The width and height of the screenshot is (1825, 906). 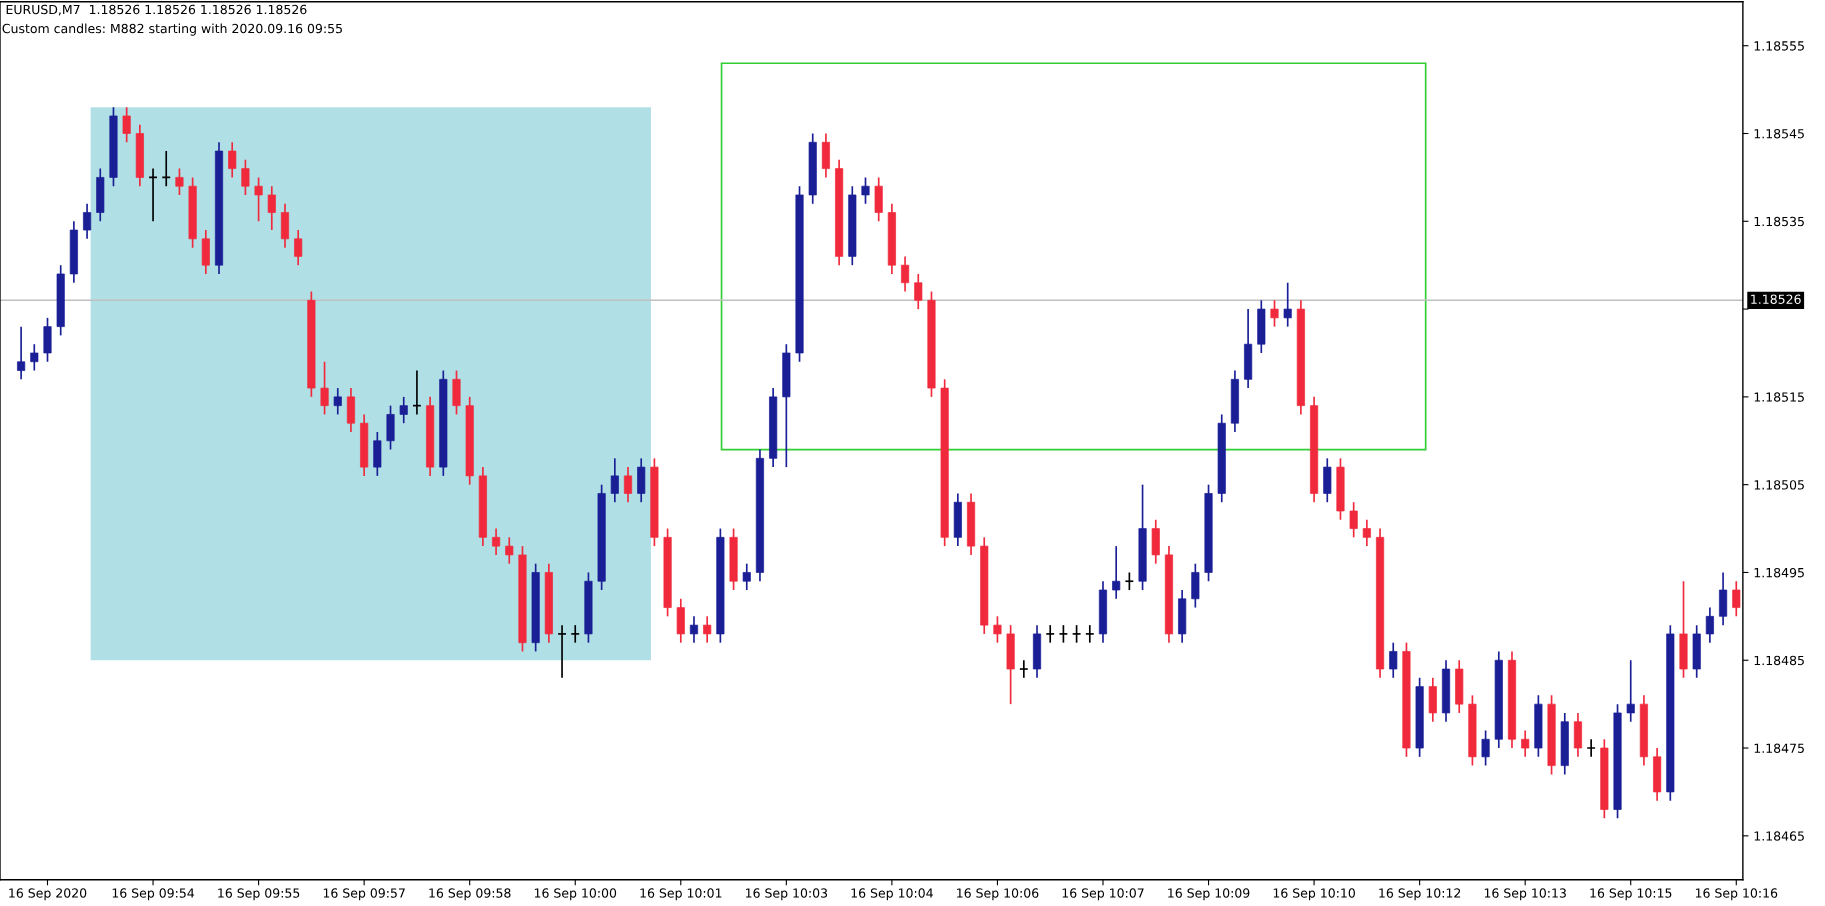 I want to click on y-tick-label: 1.18515, so click(x=1779, y=397).